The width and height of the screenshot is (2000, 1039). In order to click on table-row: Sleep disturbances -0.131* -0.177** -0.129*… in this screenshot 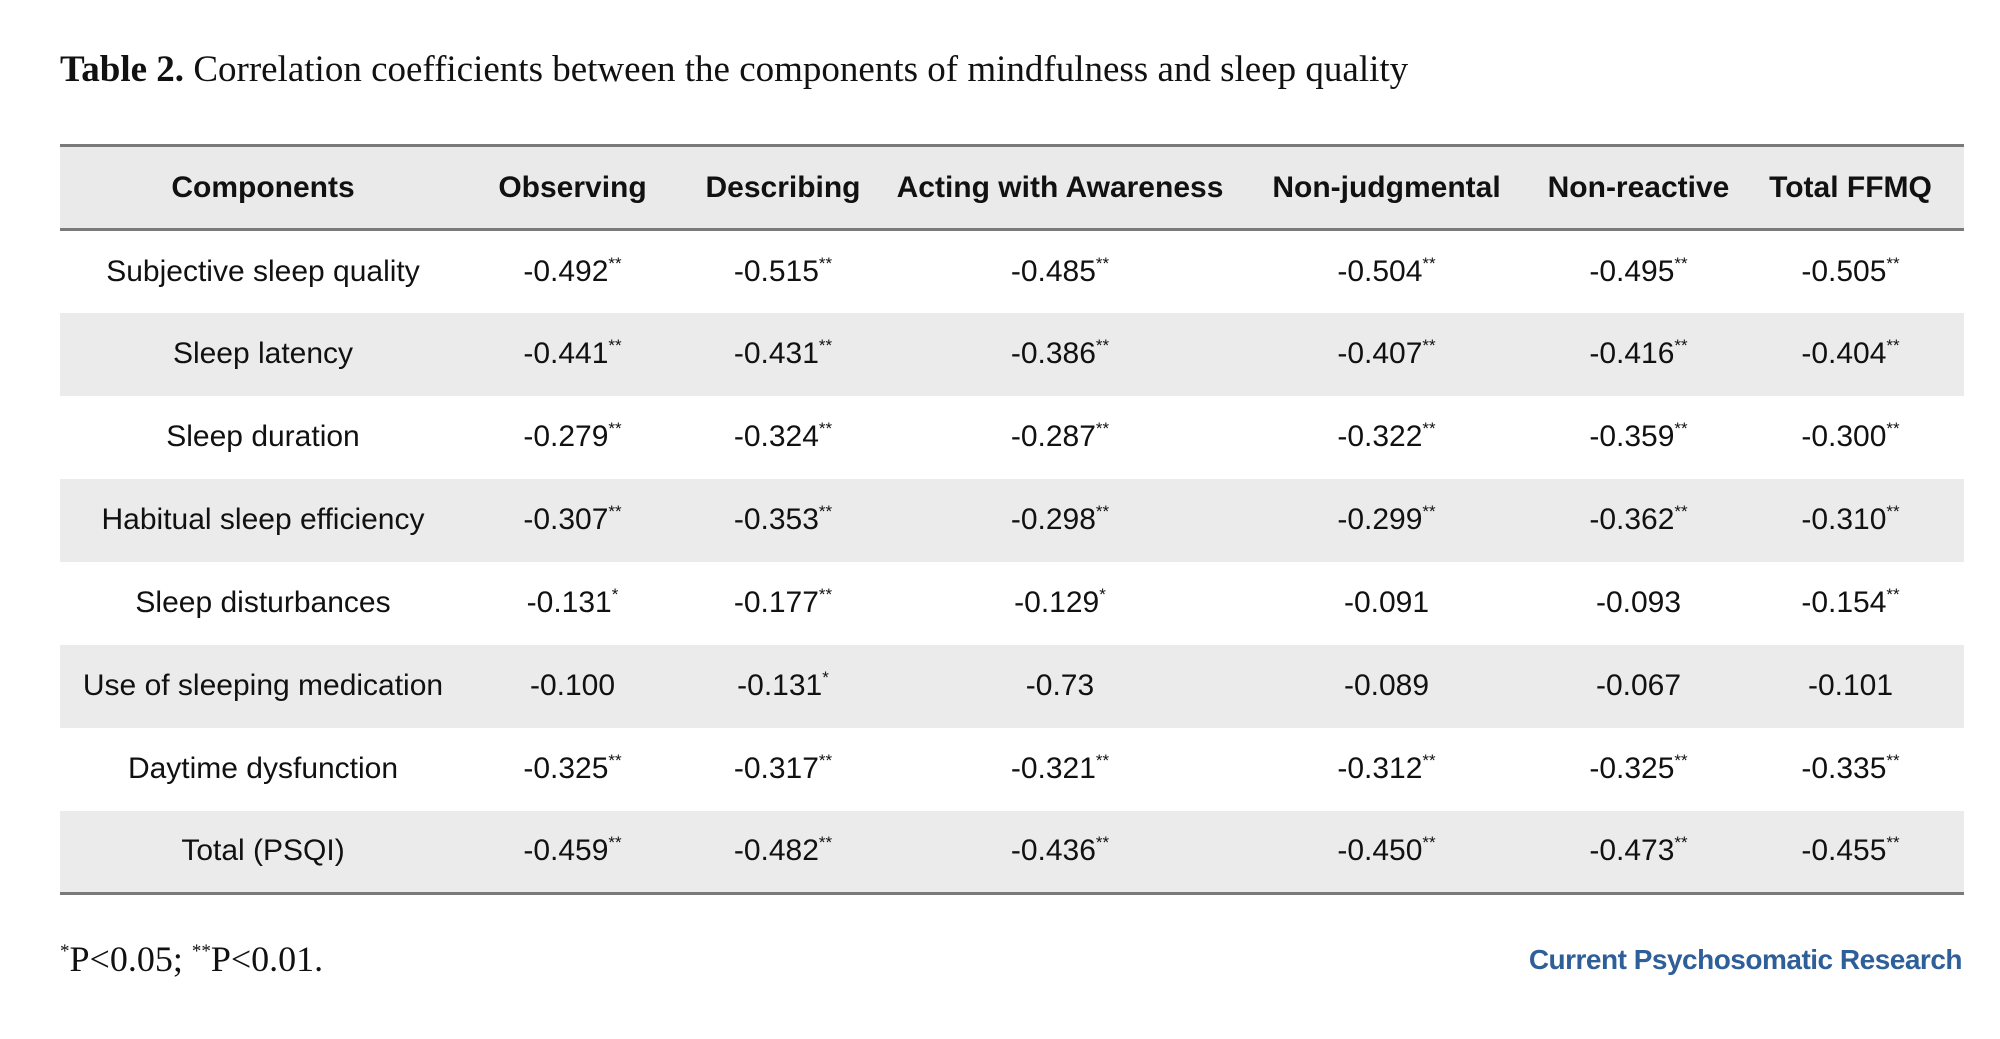, I will do `click(1012, 603)`.